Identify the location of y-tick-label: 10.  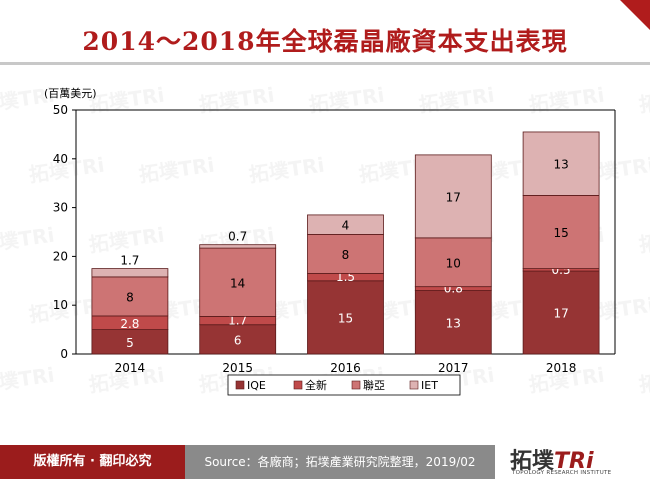
(60, 305).